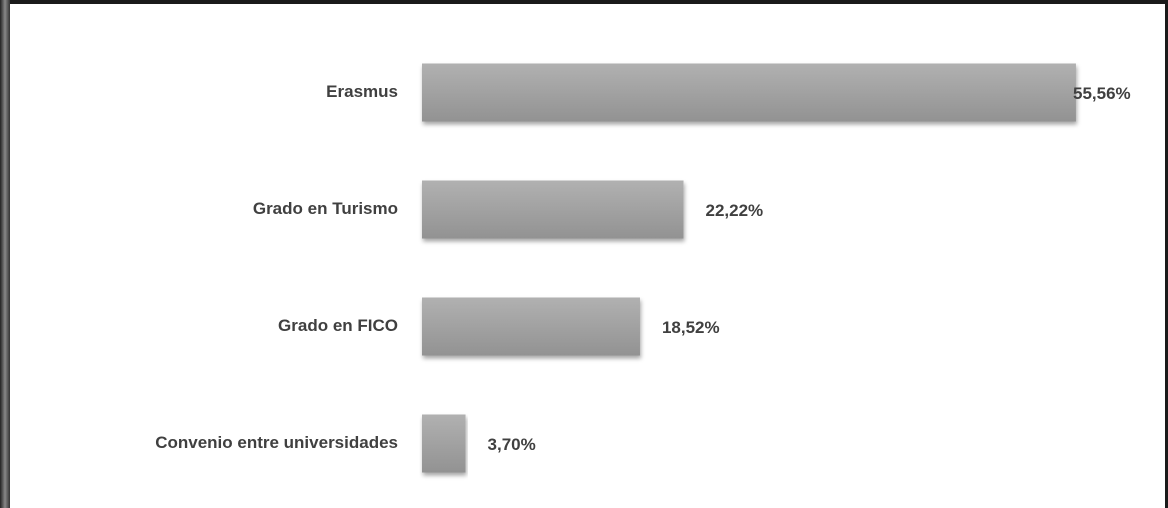 The height and width of the screenshot is (508, 1168). I want to click on frame-right, so click(1166, 254).